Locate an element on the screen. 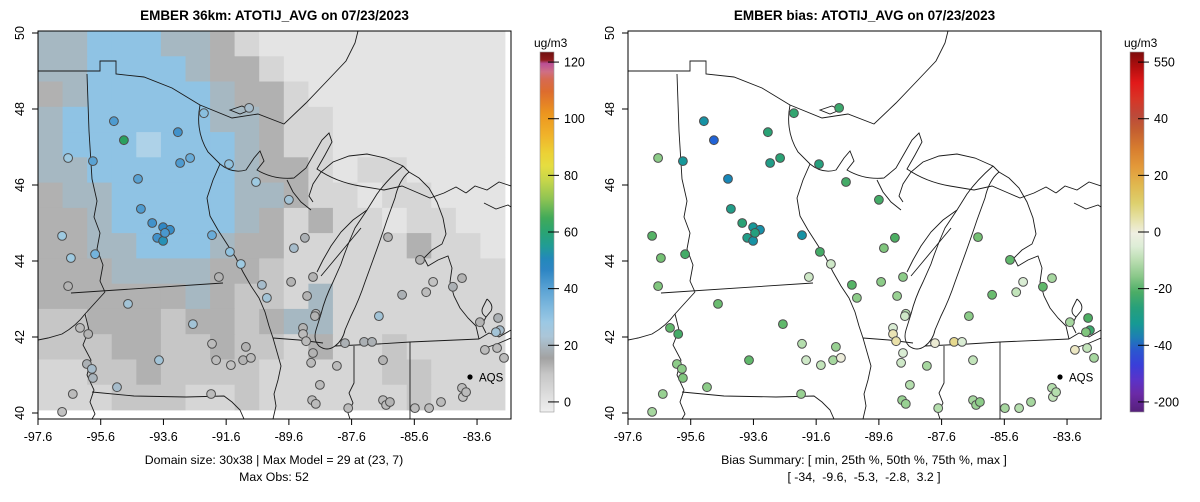 This screenshot has width=1200, height=502. x-tick-label: -83.6 is located at coordinates (1067, 437).